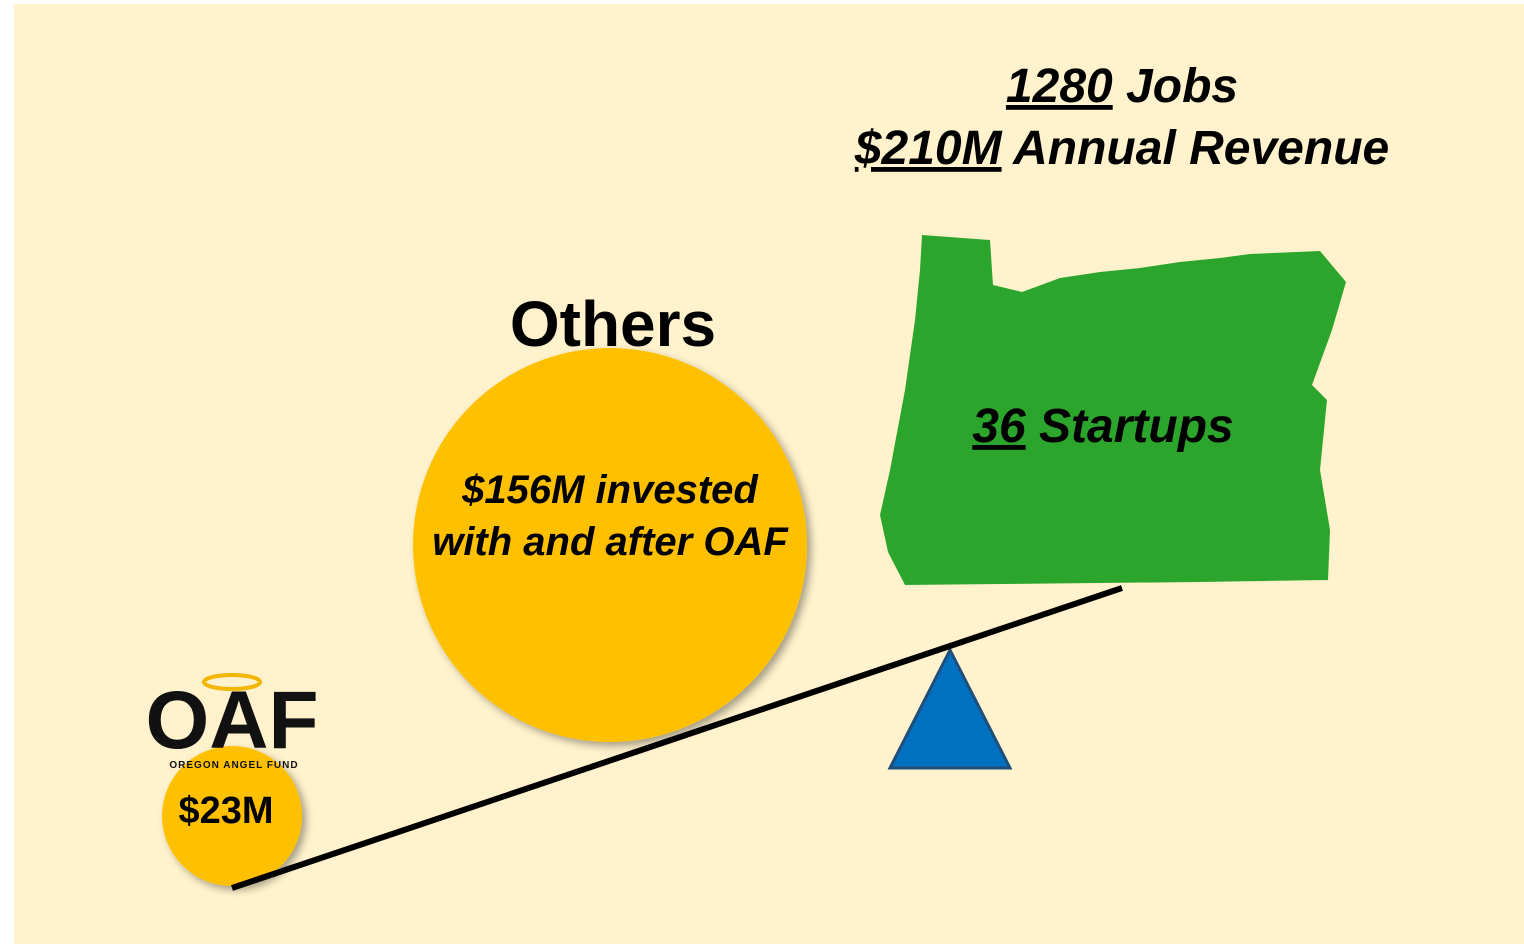 Image resolution: width=1524 pixels, height=946 pixels. Describe the element at coordinates (233, 765) in the screenshot. I see `logo-tagline: OREGON ANGEL FUND` at that location.